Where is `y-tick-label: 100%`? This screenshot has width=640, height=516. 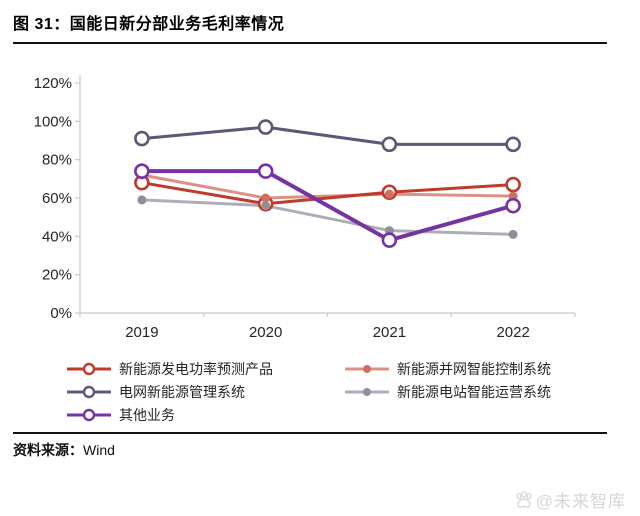
y-tick-label: 100% is located at coordinates (53, 121).